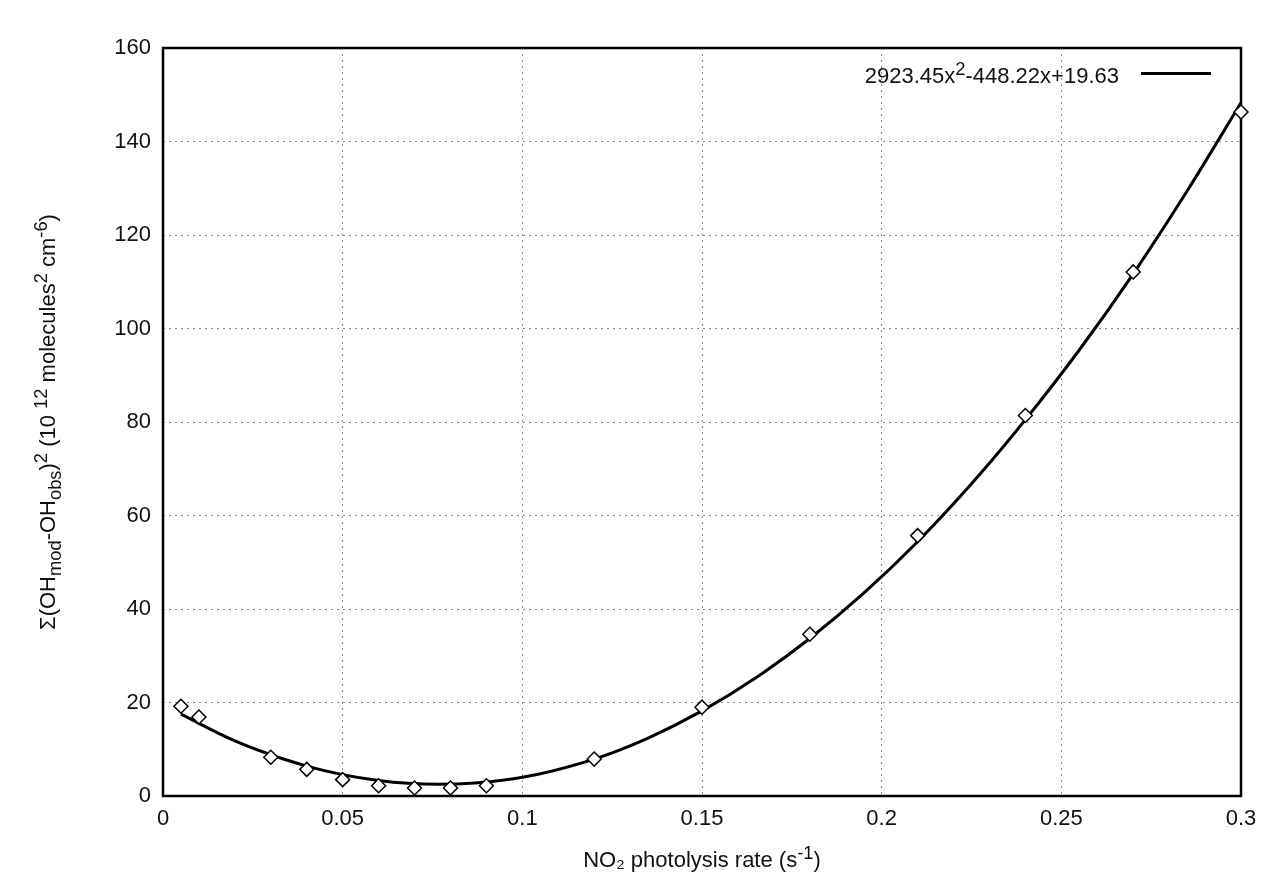 This screenshot has height=892, width=1268. Describe the element at coordinates (702, 858) in the screenshot. I see `x-axis-title: NO₂ photolysis rate (s$^{-1}$)` at that location.